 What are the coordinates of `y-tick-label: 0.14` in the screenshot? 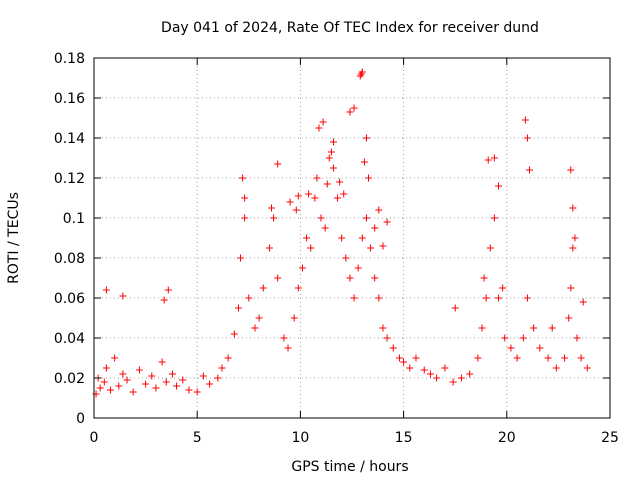 It's located at (69, 139).